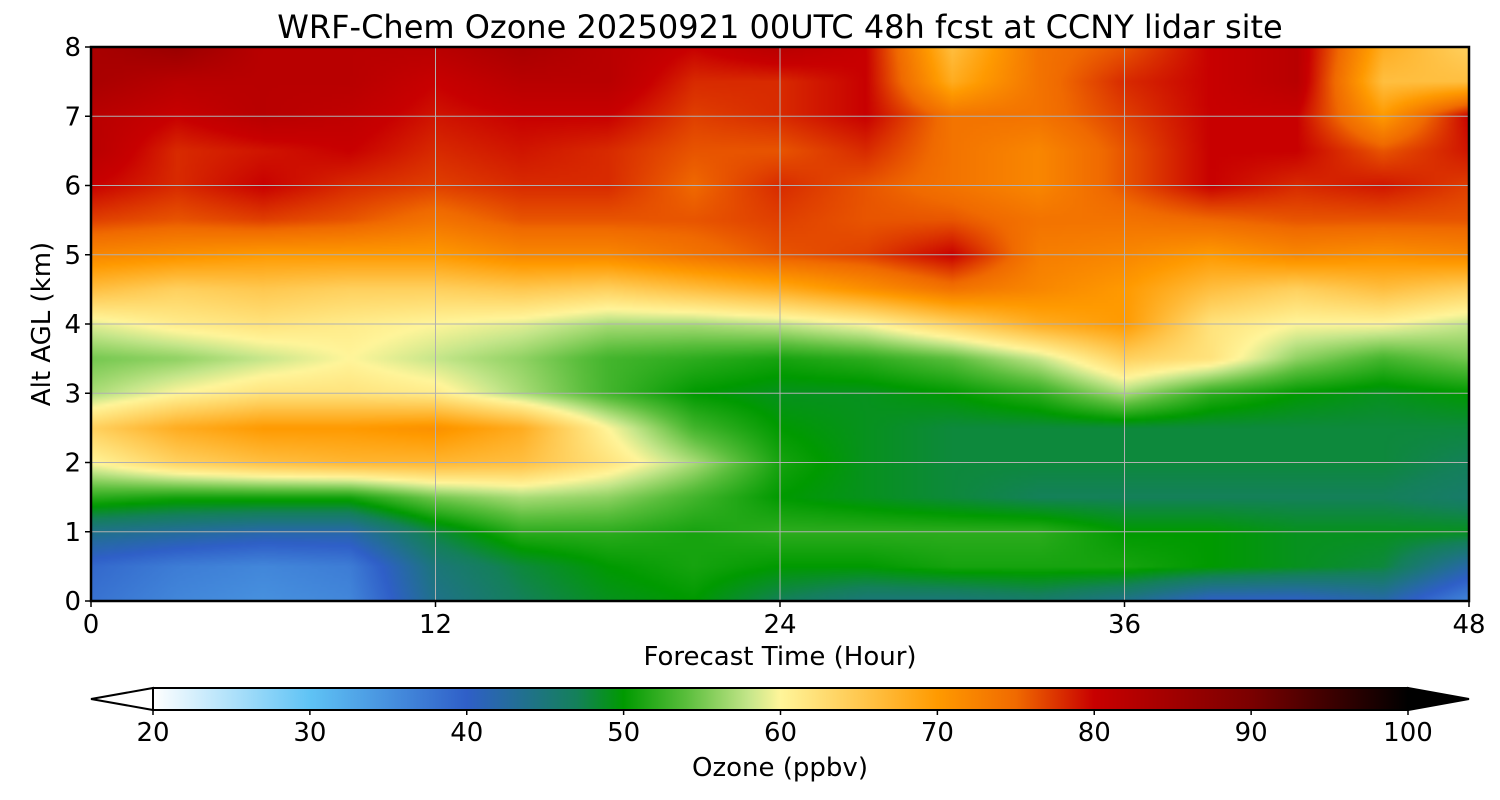 Image resolution: width=1500 pixels, height=800 pixels. What do you see at coordinates (1468, 625) in the screenshot?
I see `x-tick-label: 48` at bounding box center [1468, 625].